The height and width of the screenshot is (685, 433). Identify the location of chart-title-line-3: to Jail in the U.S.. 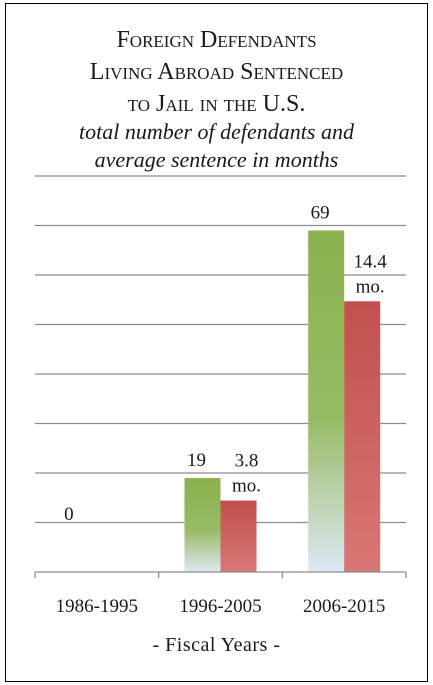
(216, 104).